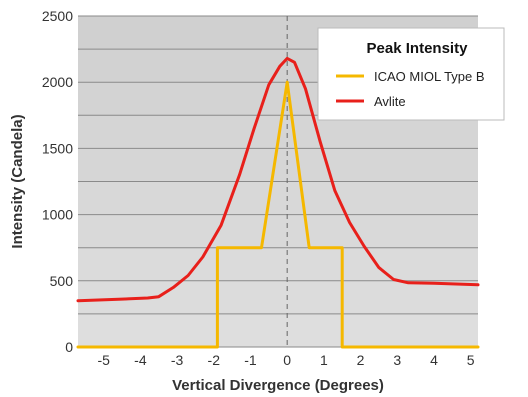 This screenshot has height=397, width=528. Describe the element at coordinates (471, 360) in the screenshot. I see `x-tick-label: 5` at that location.